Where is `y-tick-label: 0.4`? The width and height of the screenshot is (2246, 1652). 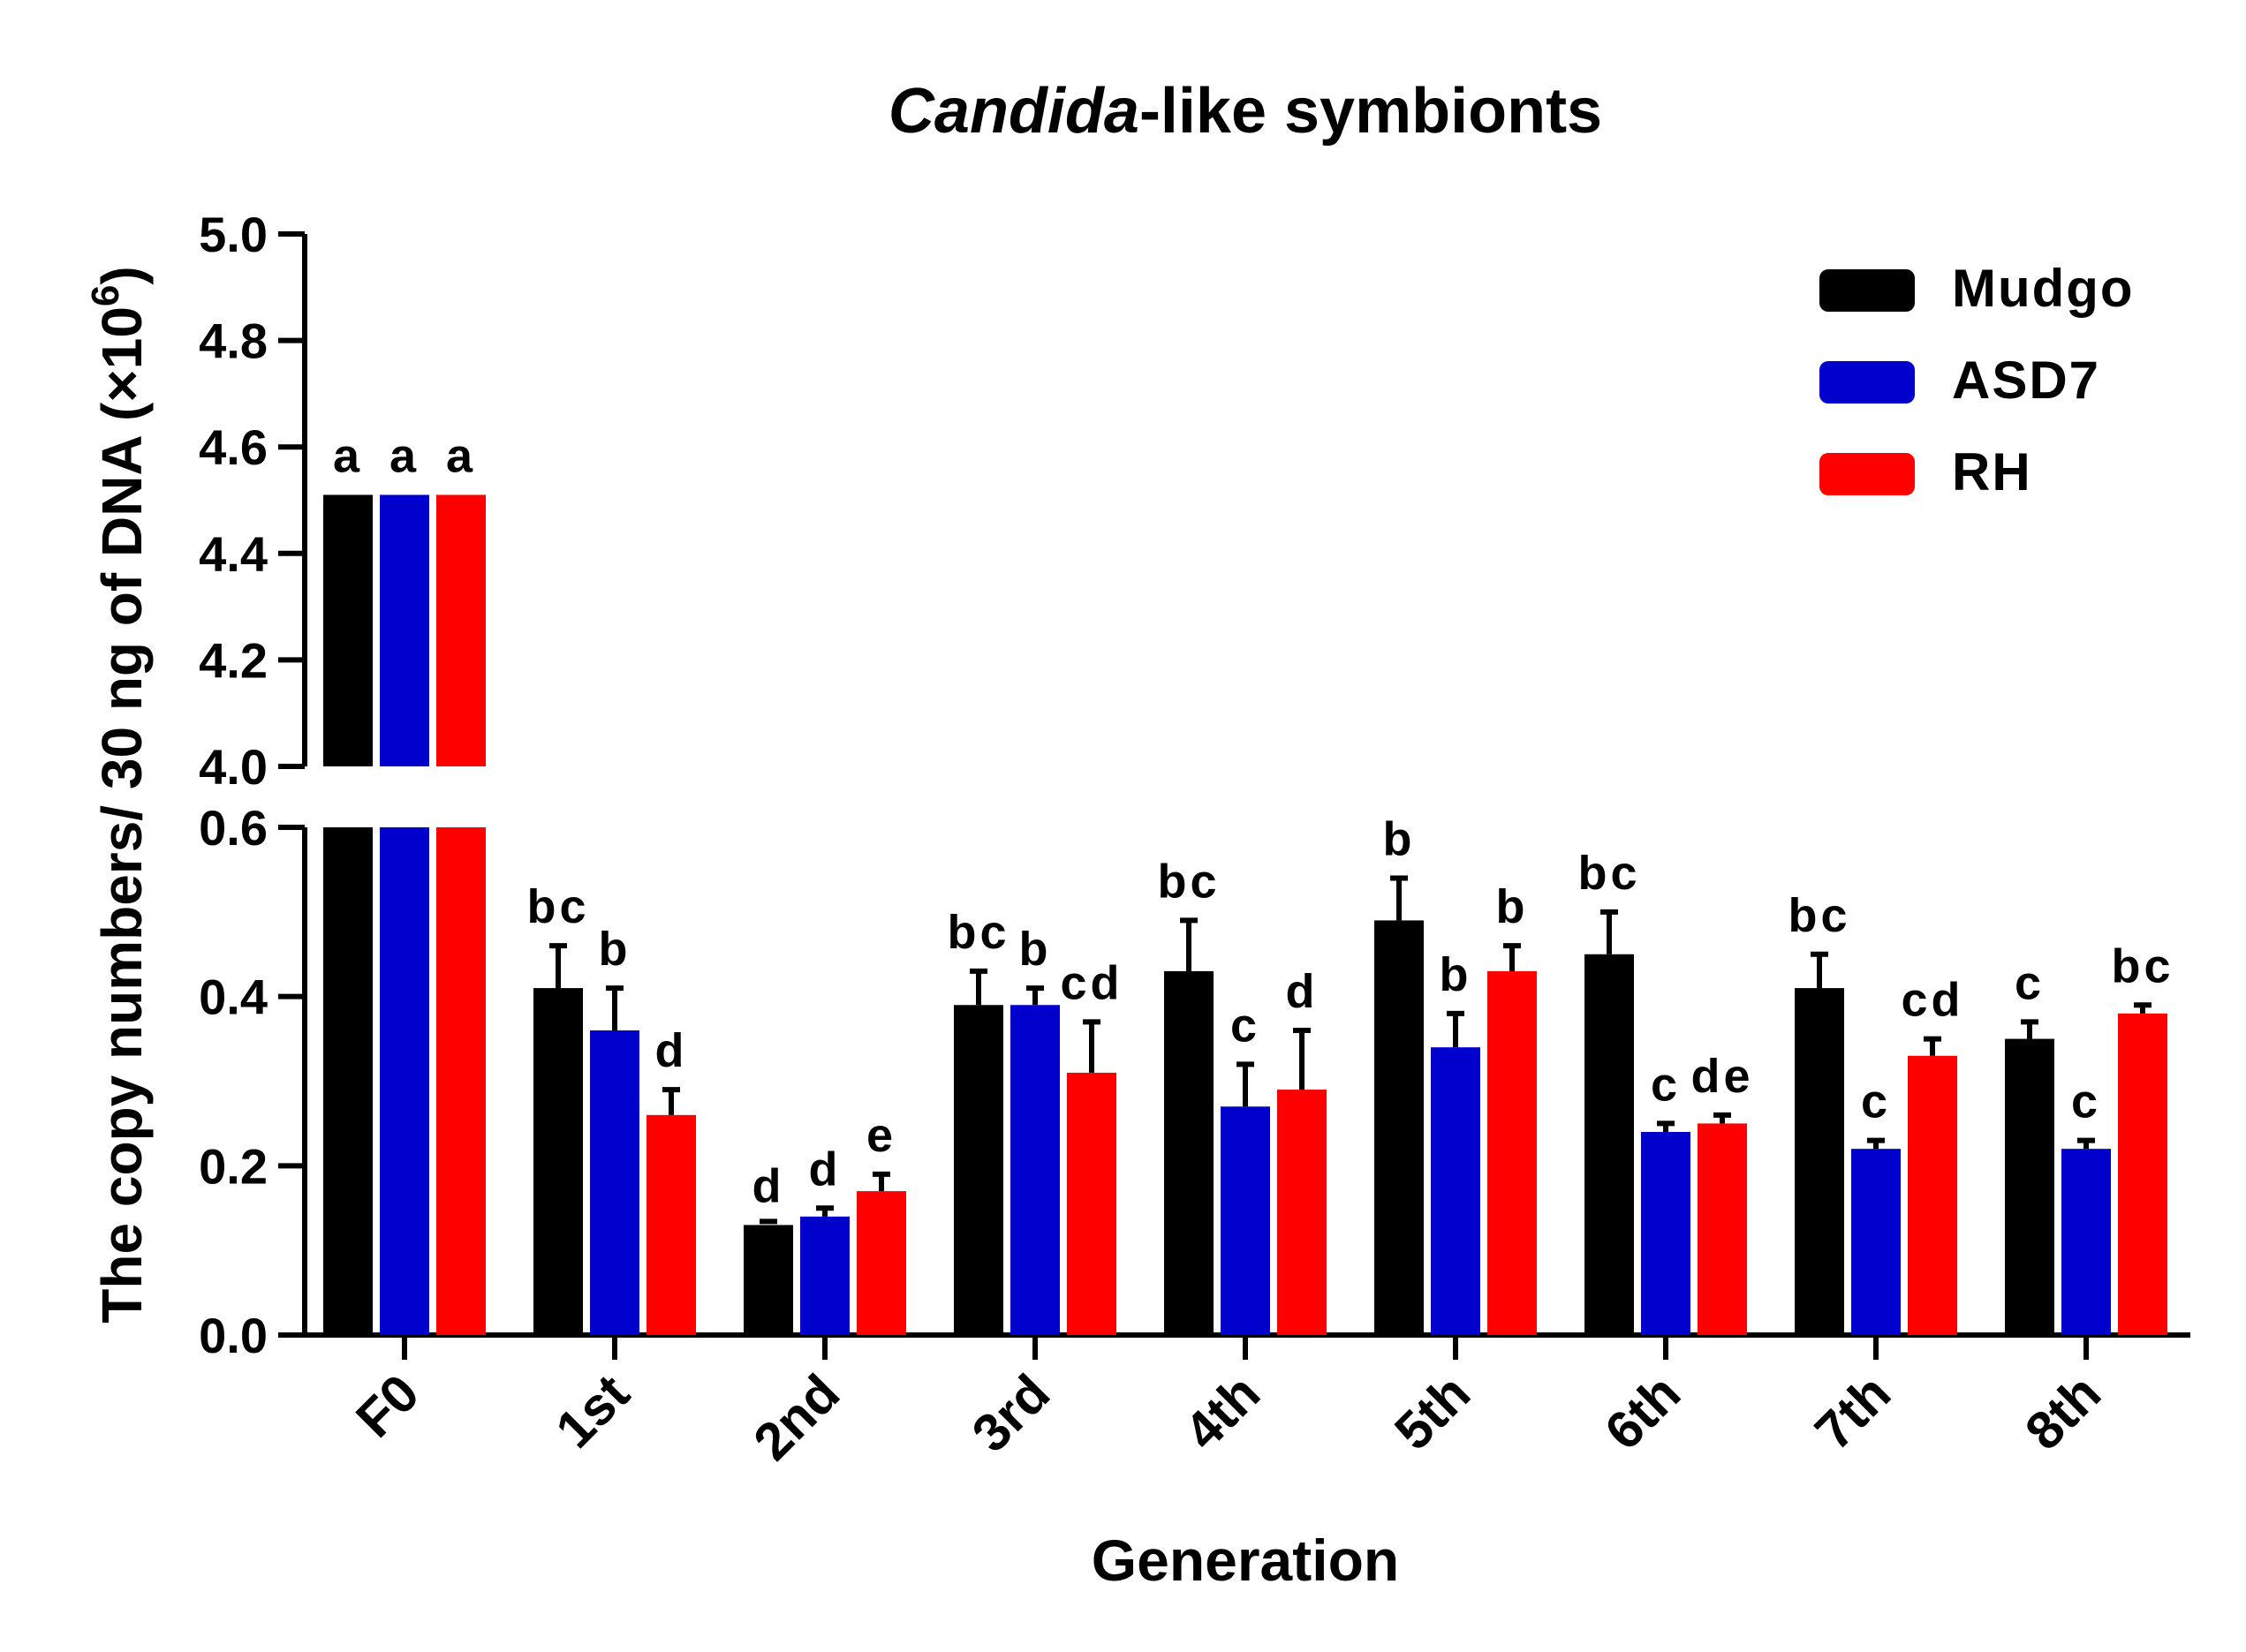
y-tick-label: 0.4 is located at coordinates (233, 997).